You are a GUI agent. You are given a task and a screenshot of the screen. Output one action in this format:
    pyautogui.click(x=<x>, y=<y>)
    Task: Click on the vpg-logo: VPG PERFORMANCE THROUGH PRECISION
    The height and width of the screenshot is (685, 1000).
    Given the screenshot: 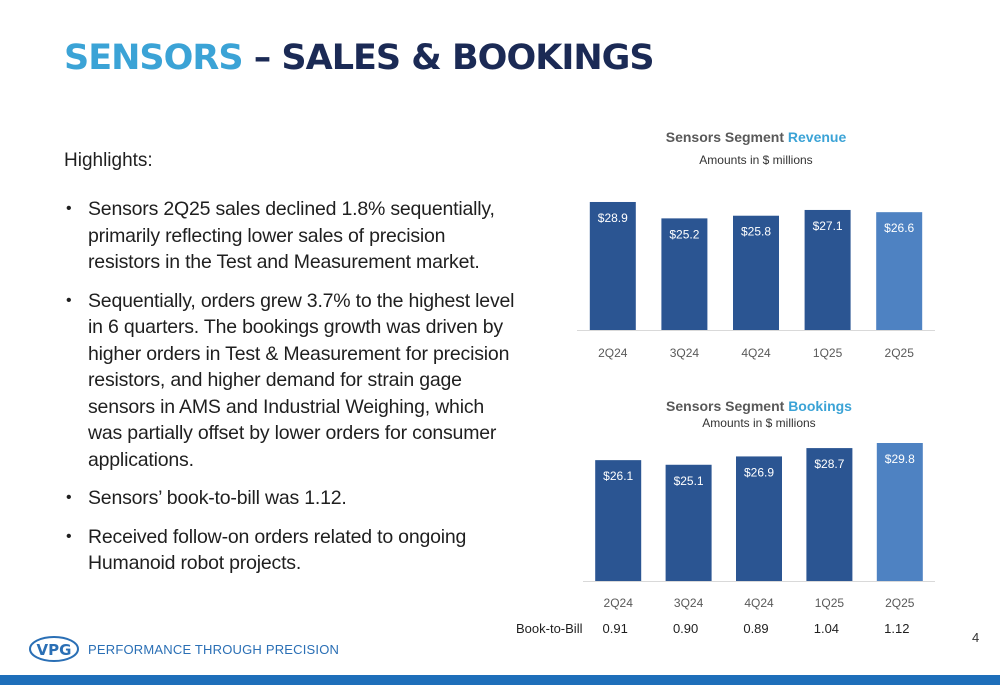 What is the action you would take?
    pyautogui.click(x=183, y=649)
    